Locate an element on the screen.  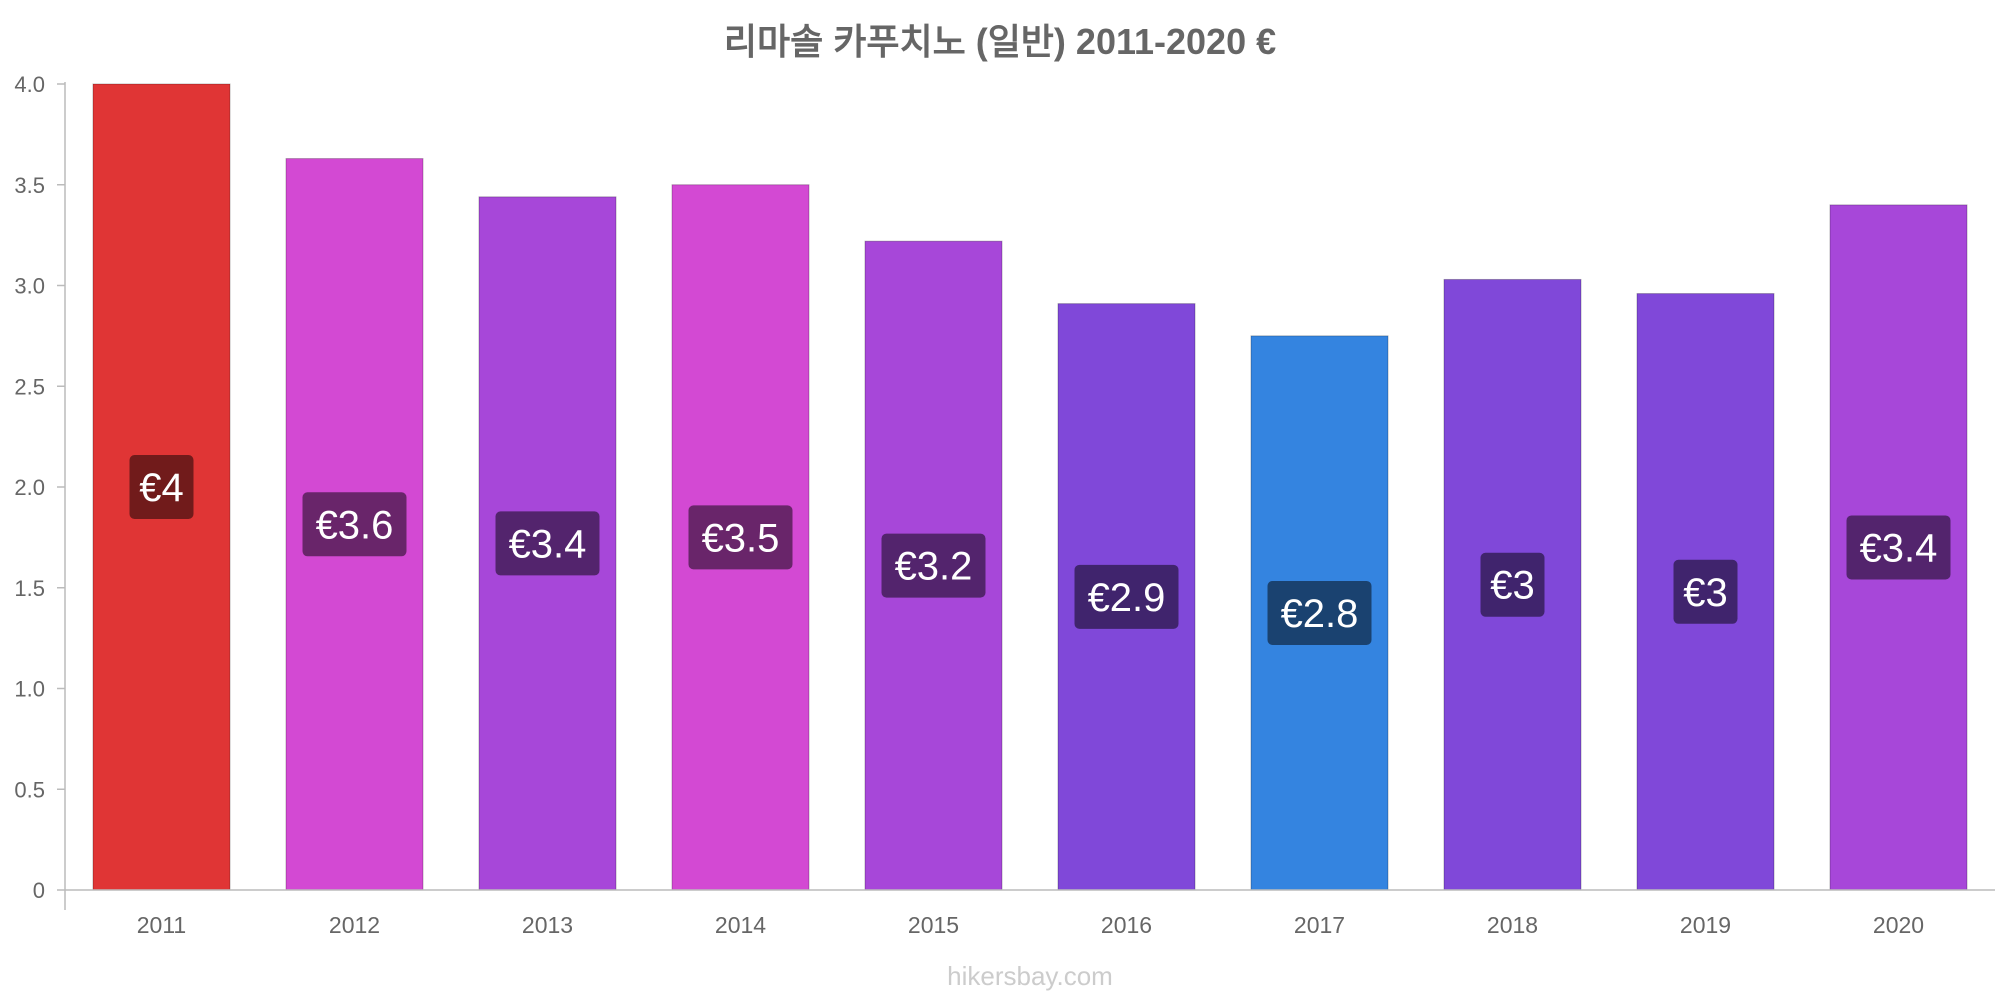
data-label: €2.9 is located at coordinates (1127, 598).